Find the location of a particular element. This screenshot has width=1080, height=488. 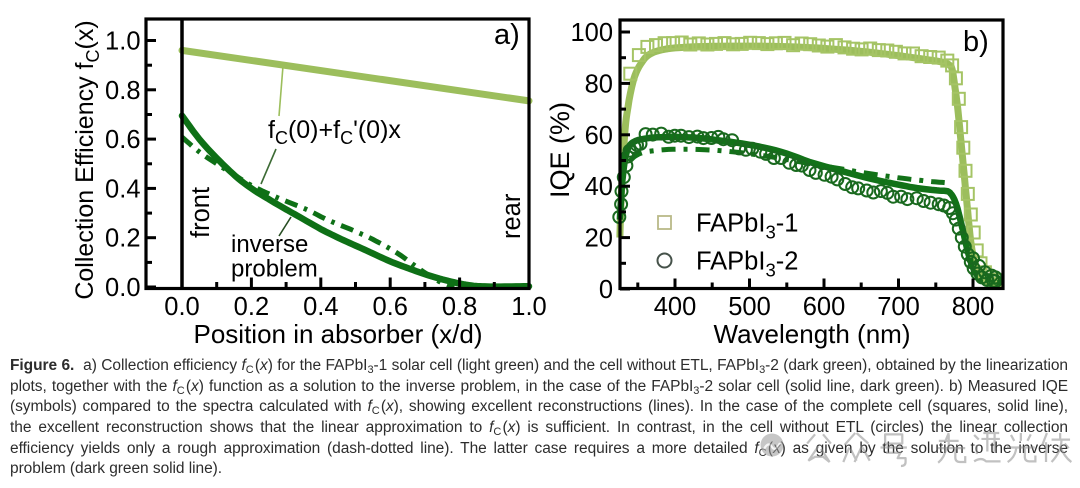

svg-text: rear is located at coordinates (512, 216).